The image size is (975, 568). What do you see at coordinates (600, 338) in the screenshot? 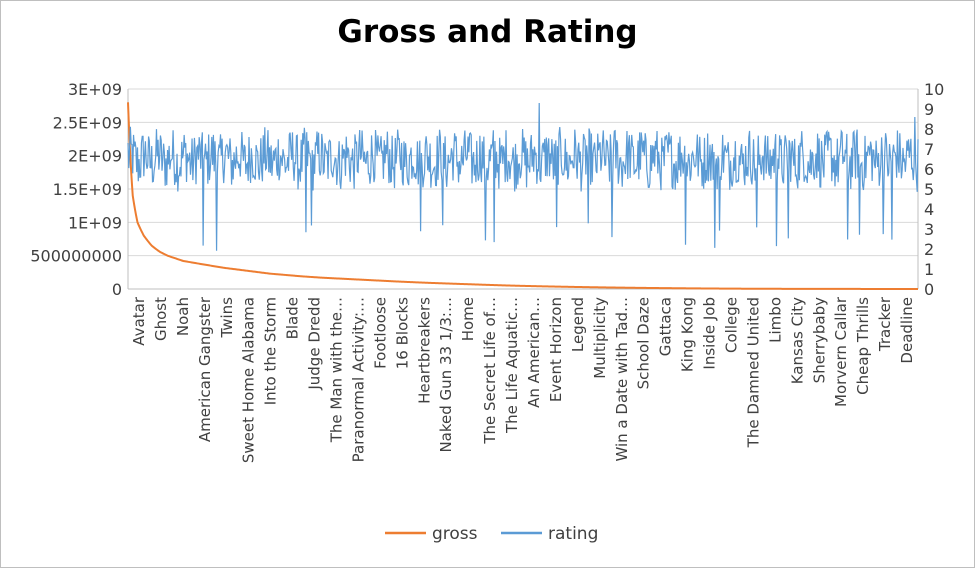
I see `x-tick-label: Multiplicity` at bounding box center [600, 338].